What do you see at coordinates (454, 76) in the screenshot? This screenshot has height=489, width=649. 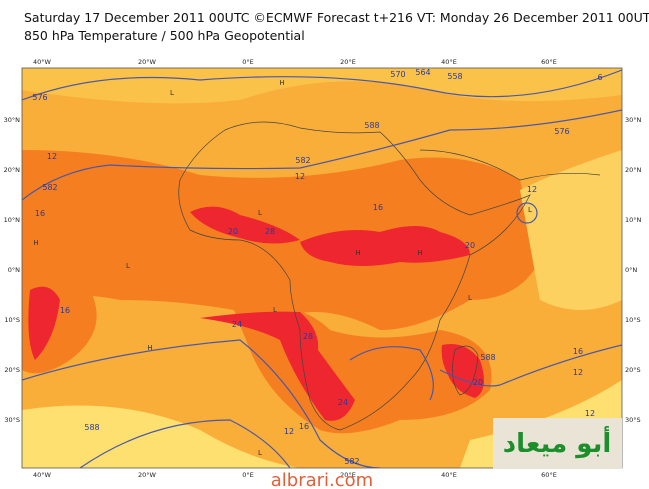 I see `contour-label: 558` at bounding box center [454, 76].